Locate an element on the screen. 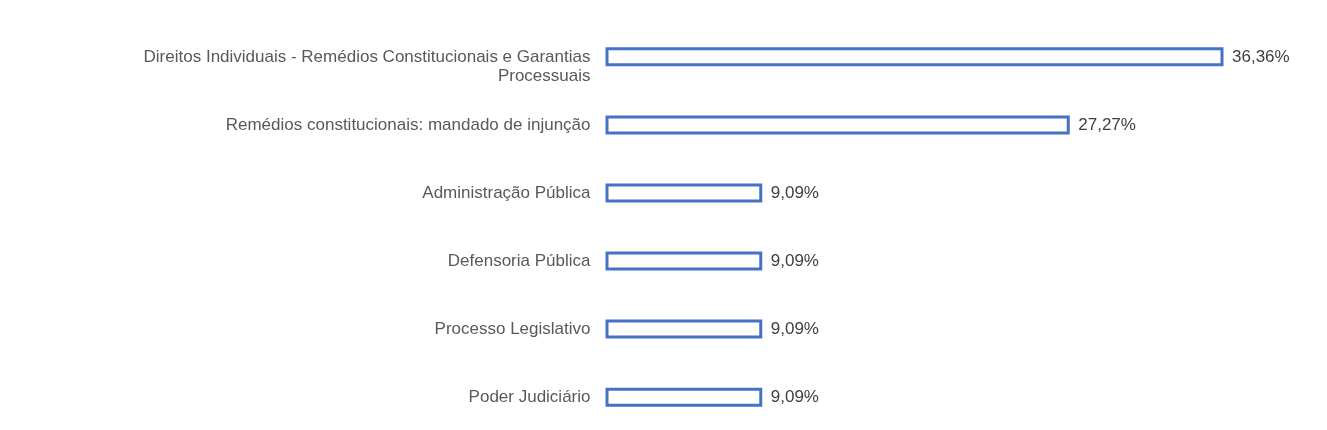 The image size is (1327, 430). y-tick-label: Administração Pública is located at coordinates (507, 192).